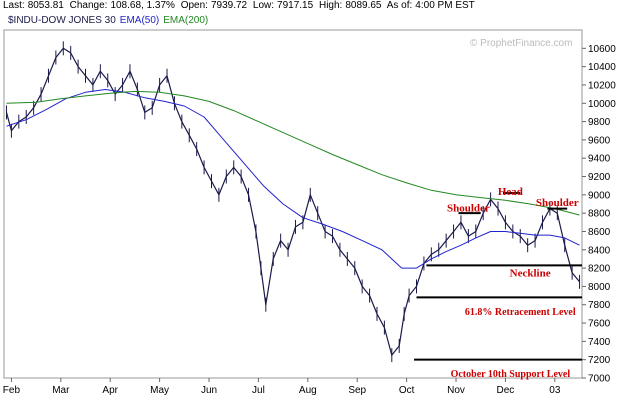  I want to click on x-tick-label: Dec, so click(506, 390).